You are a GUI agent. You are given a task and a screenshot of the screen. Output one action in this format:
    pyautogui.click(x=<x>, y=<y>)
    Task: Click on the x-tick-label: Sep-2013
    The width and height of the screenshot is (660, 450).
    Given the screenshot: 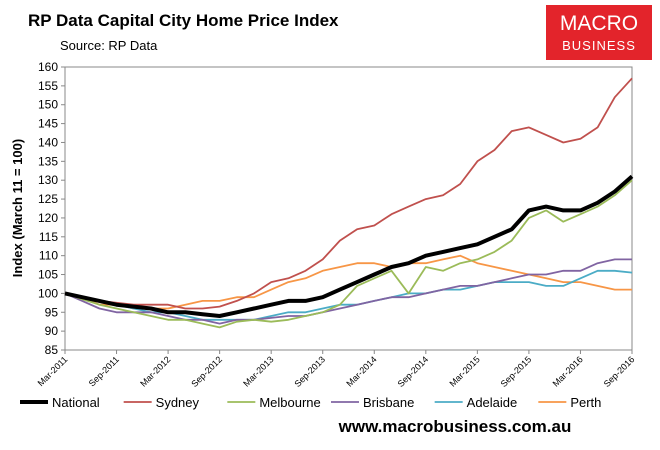 What is the action you would take?
    pyautogui.click(x=309, y=371)
    